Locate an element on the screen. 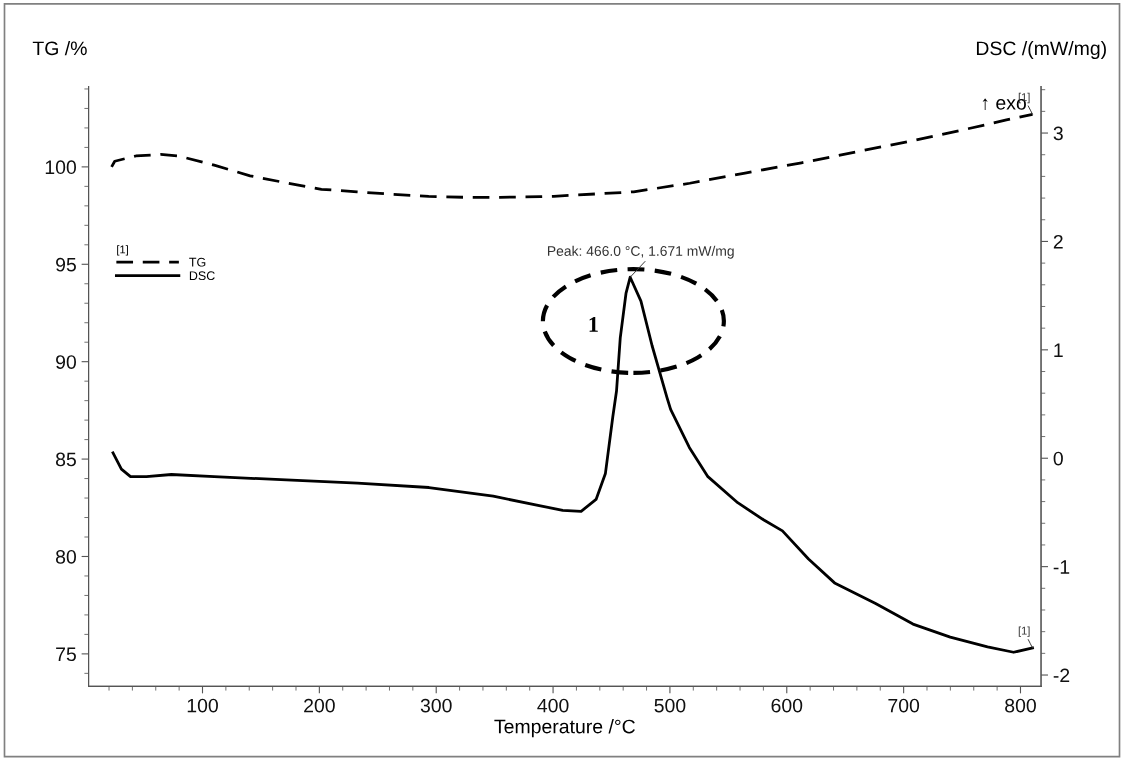  y2-axis-title: DSC /(mW/mg) is located at coordinates (1041, 50).